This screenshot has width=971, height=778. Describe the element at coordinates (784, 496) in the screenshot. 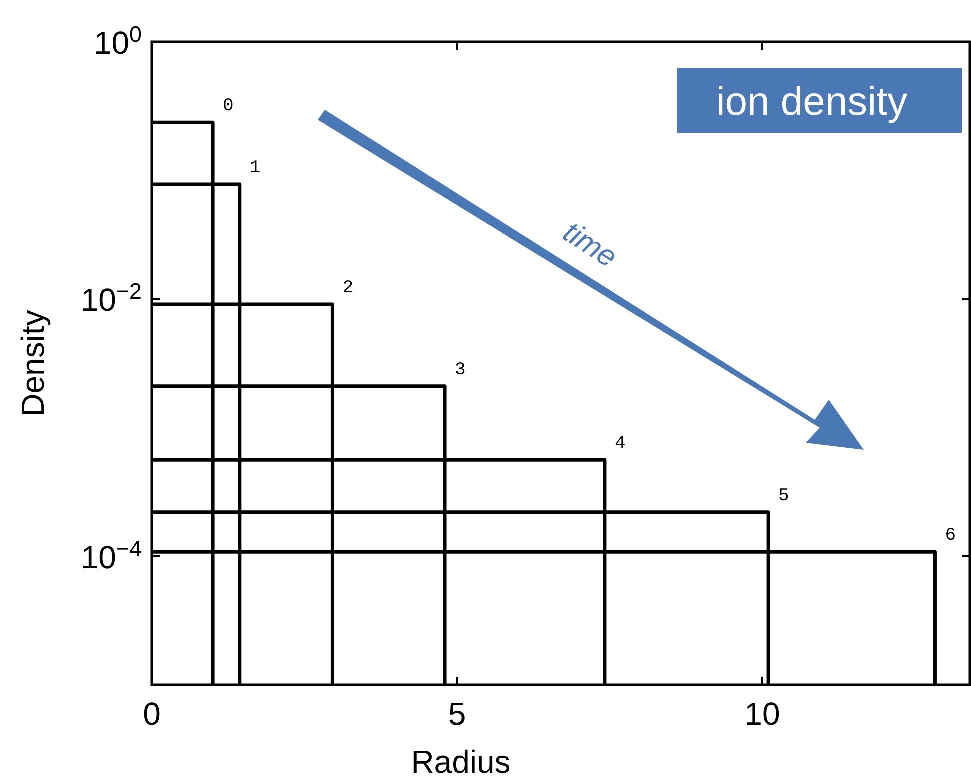

I see `series-label: 5` at that location.